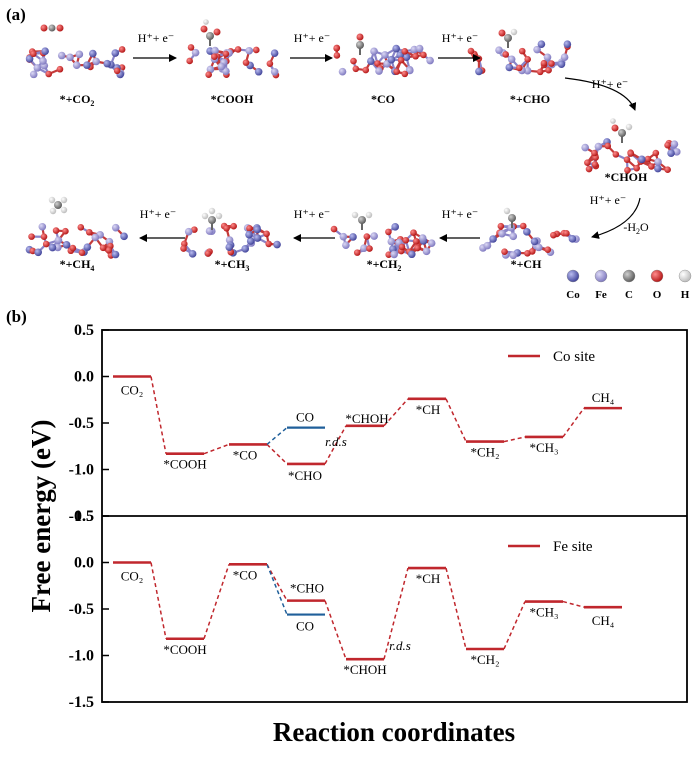 The image size is (700, 775). I want to click on energy-level-label: *CHOH, so click(366, 418).